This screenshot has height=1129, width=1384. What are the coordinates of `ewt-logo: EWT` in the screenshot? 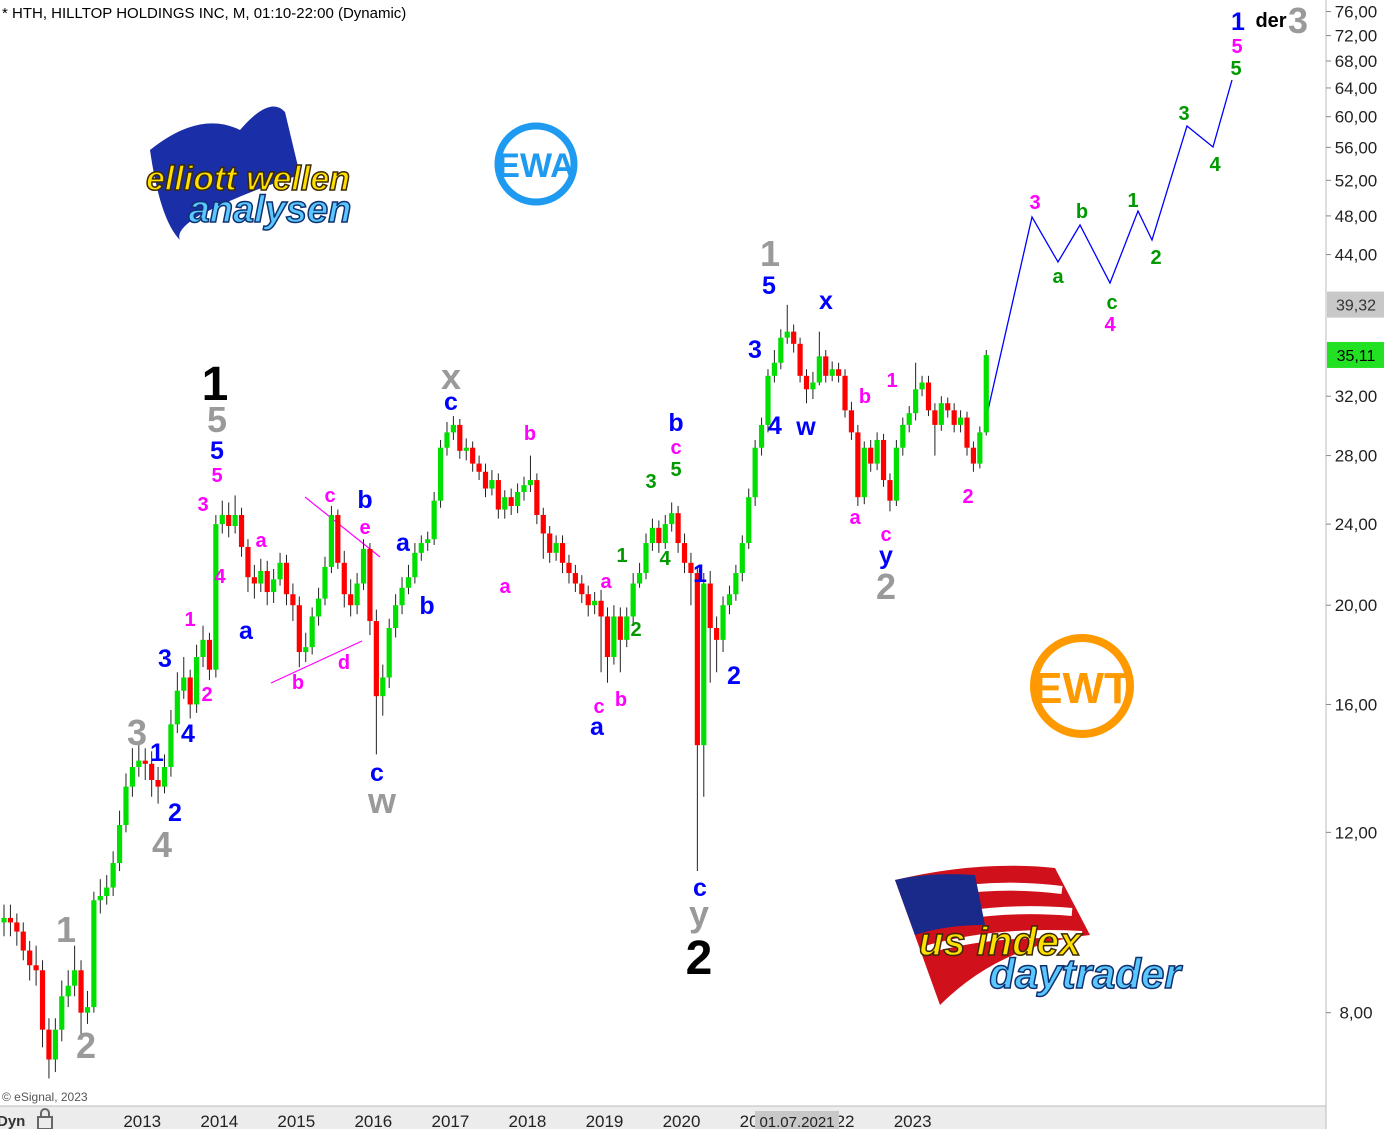 It's located at (1082, 686).